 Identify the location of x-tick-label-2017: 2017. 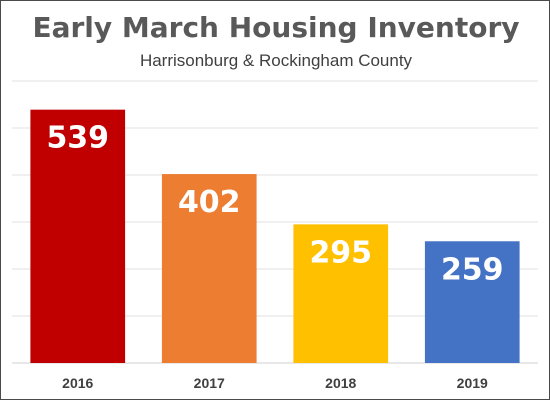
(209, 383).